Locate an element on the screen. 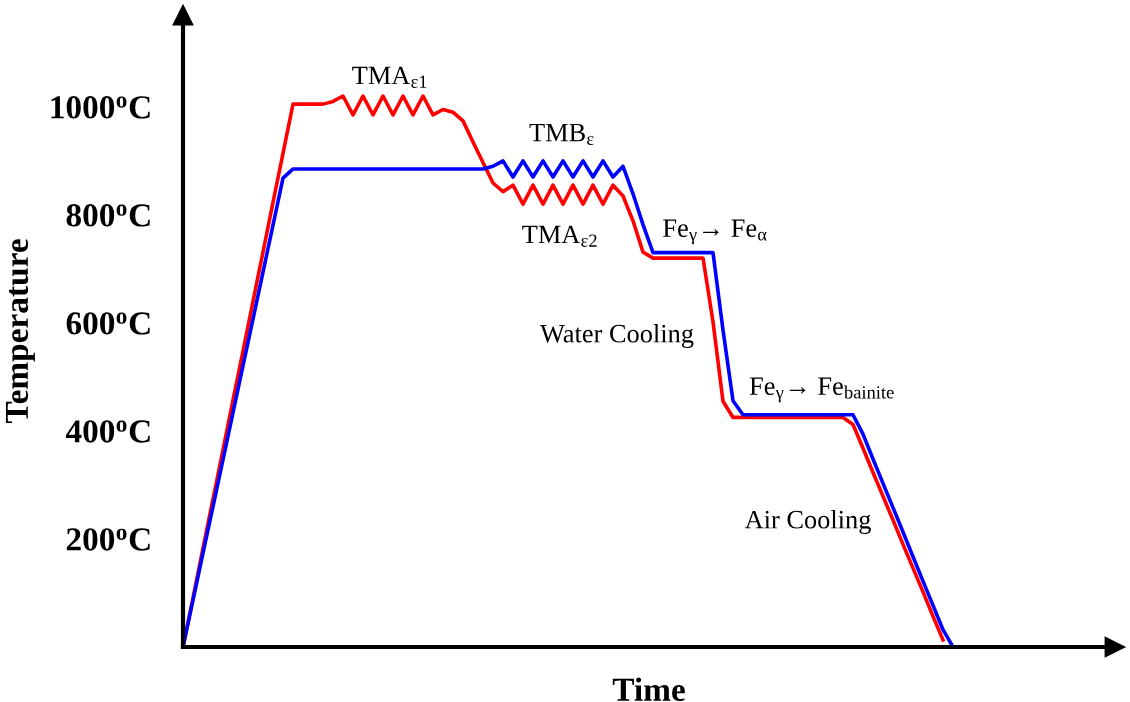 This screenshot has height=702, width=1130. y-tick-label: 200$^{o}$C is located at coordinates (108, 539).